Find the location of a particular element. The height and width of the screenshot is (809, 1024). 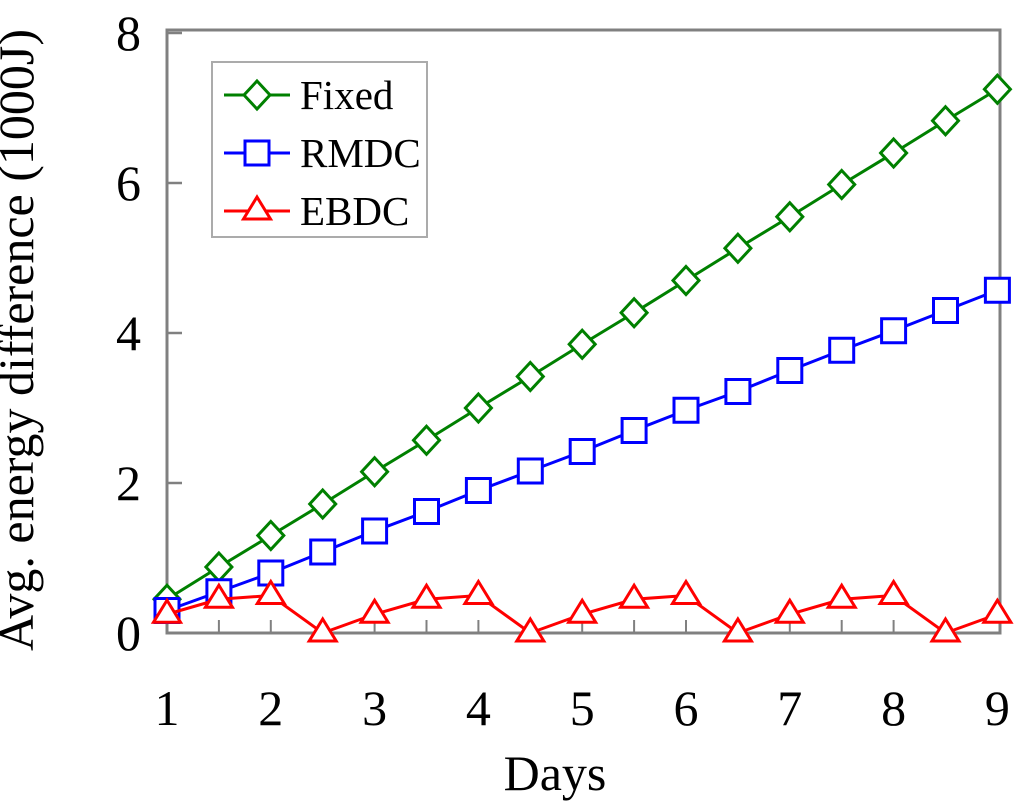

legend-item-fixed: Fixed is located at coordinates (308, 95).